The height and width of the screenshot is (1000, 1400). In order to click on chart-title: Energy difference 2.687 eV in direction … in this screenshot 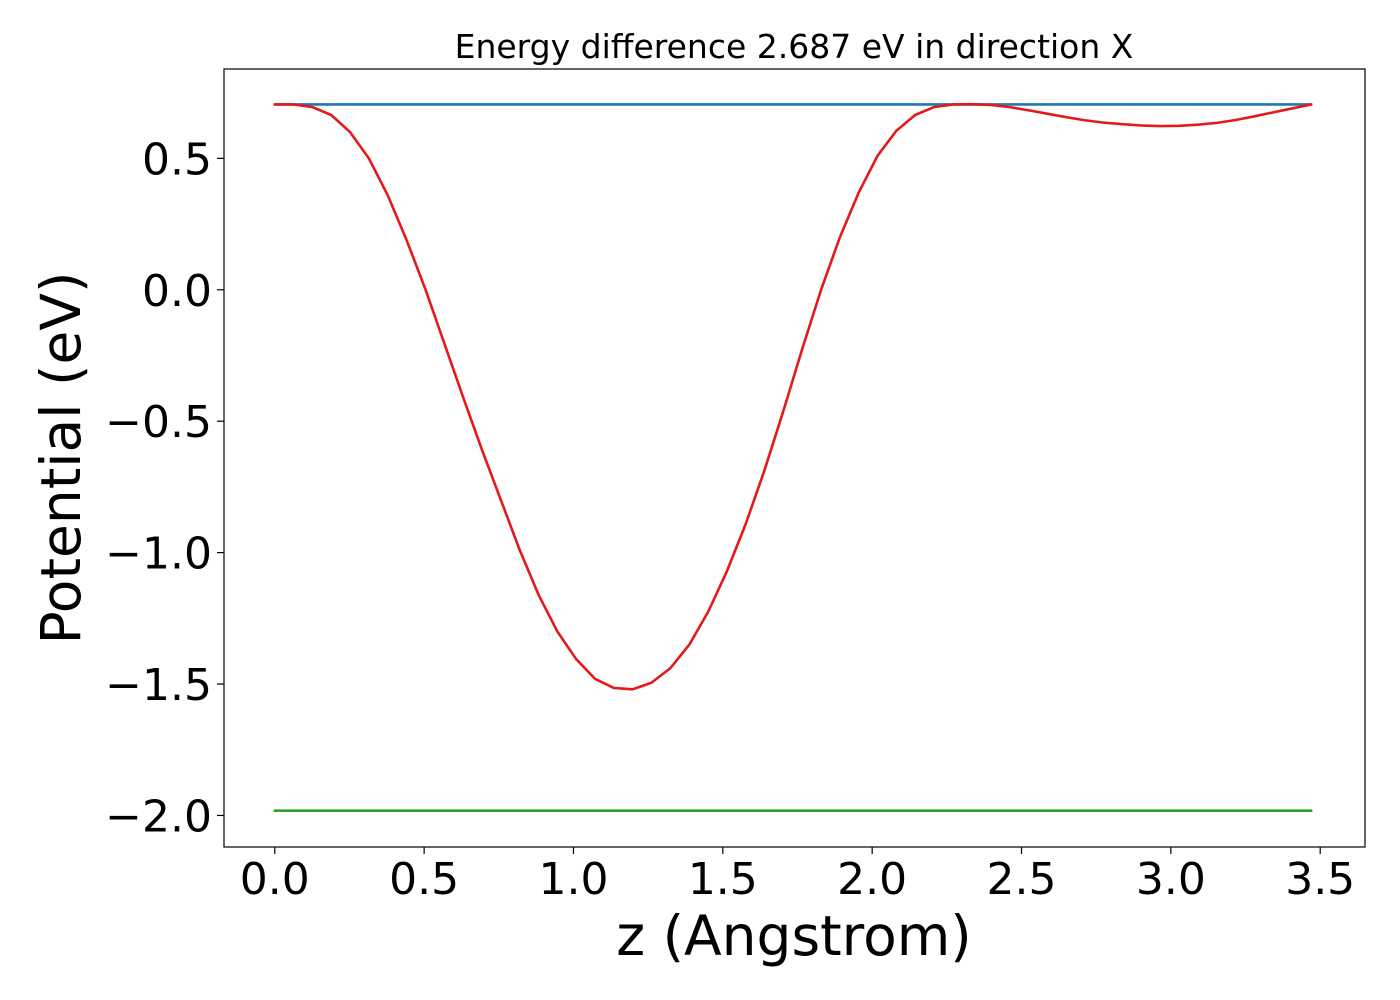, I will do `click(794, 46)`.